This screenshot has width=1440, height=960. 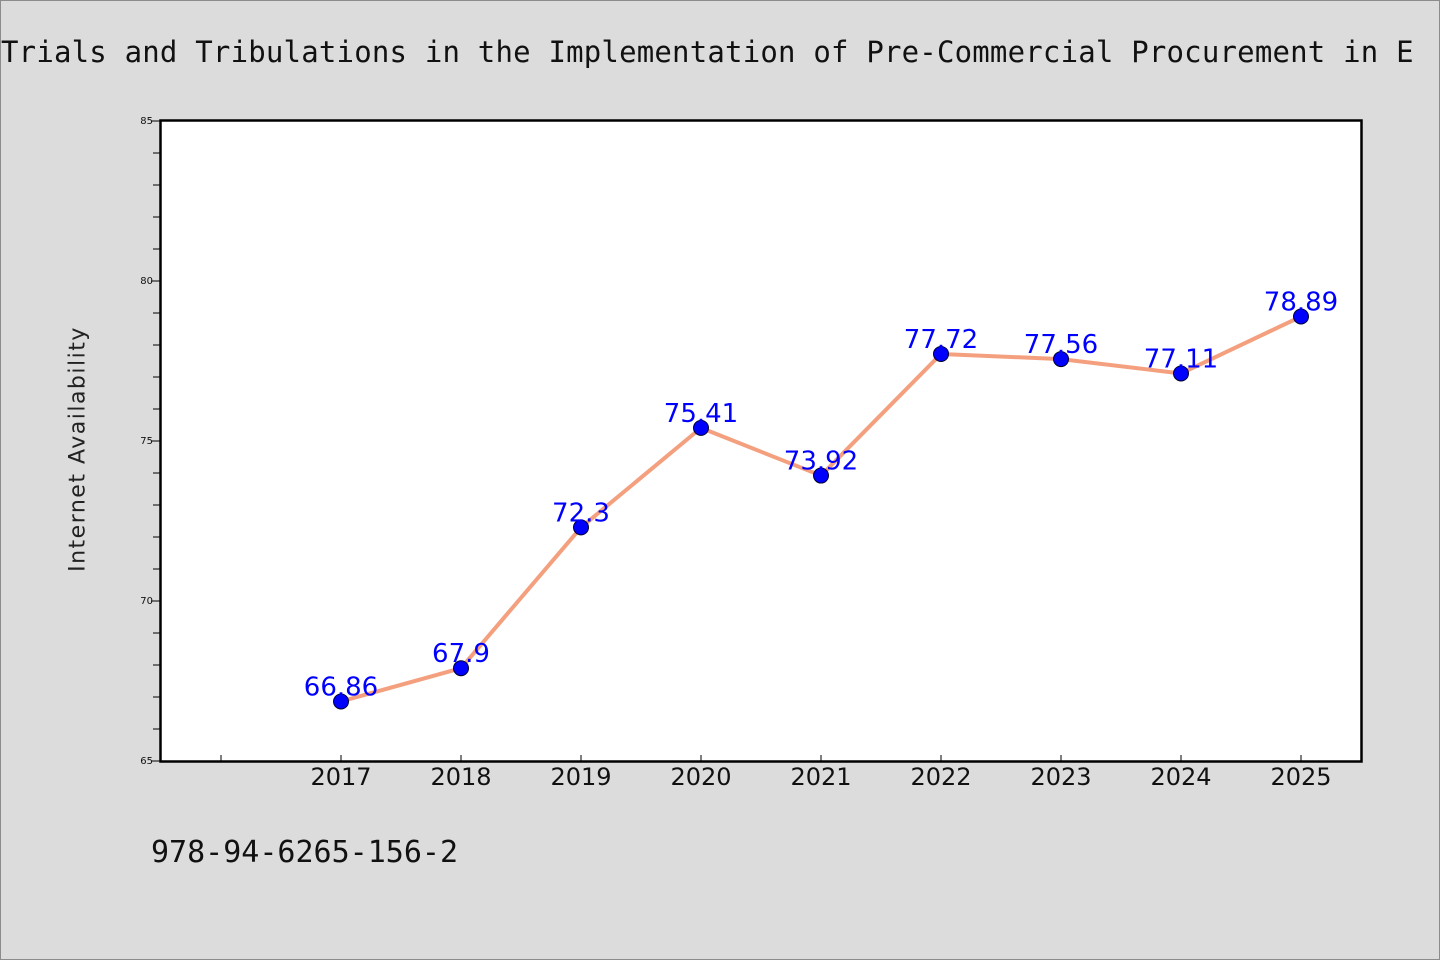 I want to click on x-tick-label: 2024, so click(x=1180, y=777).